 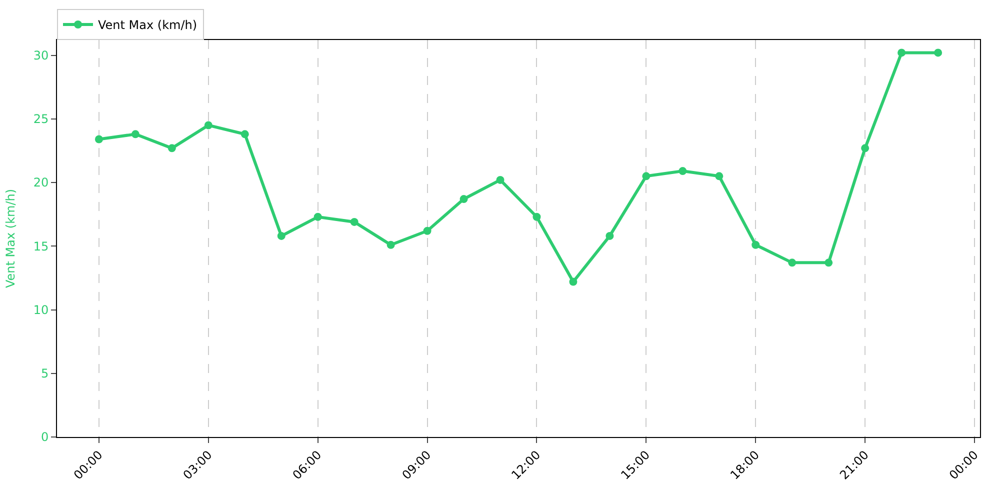 I want to click on y-tick-label: 30, so click(x=41, y=55).